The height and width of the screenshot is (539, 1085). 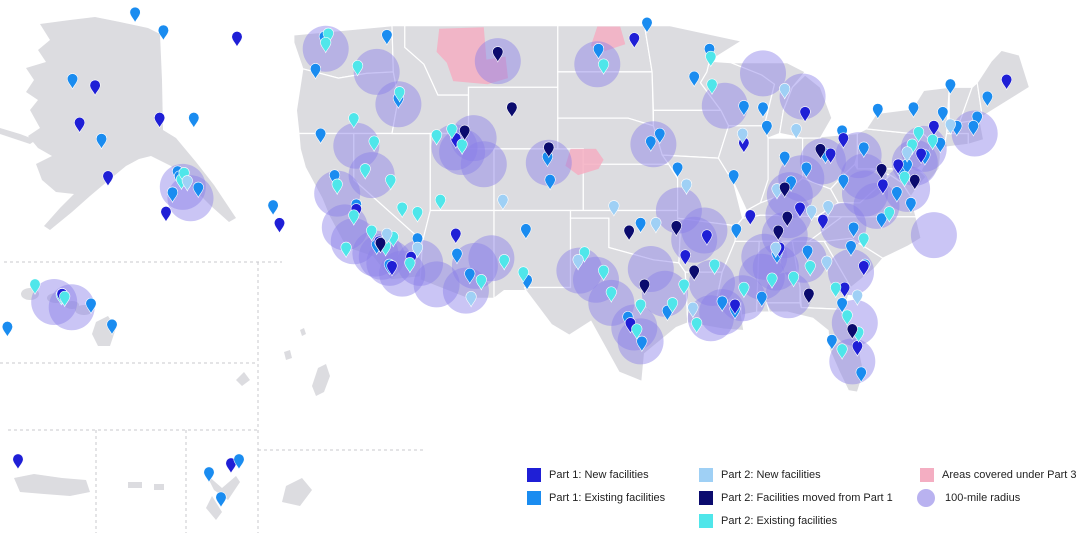 I want to click on part3-areas, so click(x=531, y=101).